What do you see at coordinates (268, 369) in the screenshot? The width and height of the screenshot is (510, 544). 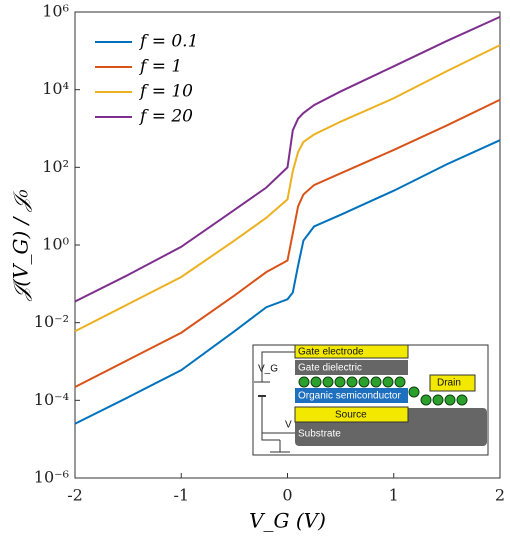 I see `inset-label: V_G` at bounding box center [268, 369].